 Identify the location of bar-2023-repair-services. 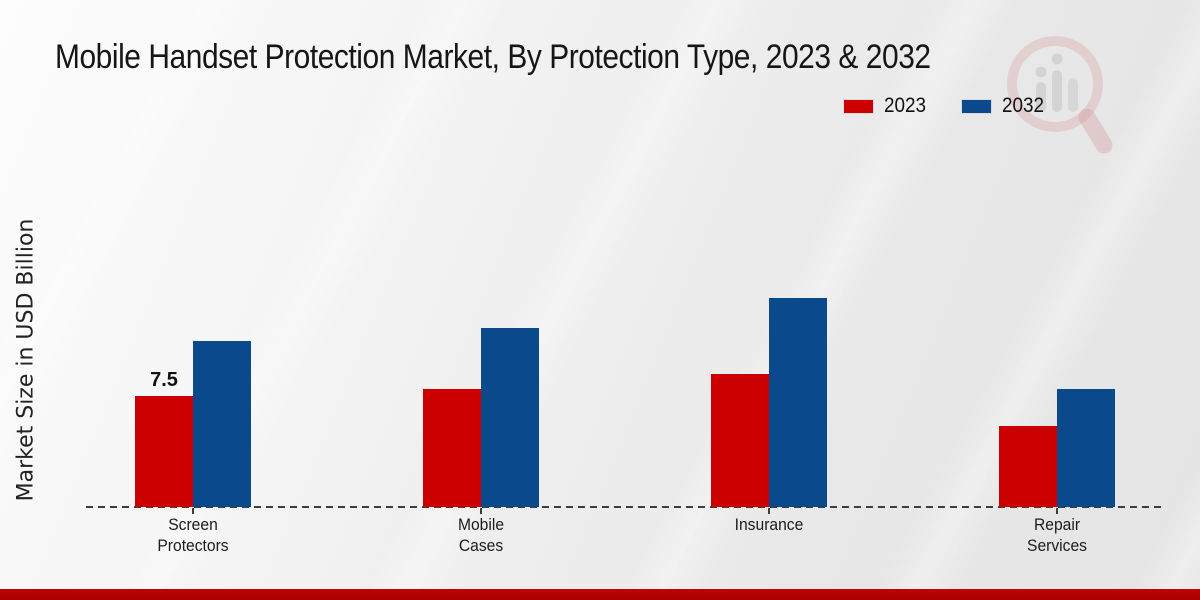
(1028, 466).